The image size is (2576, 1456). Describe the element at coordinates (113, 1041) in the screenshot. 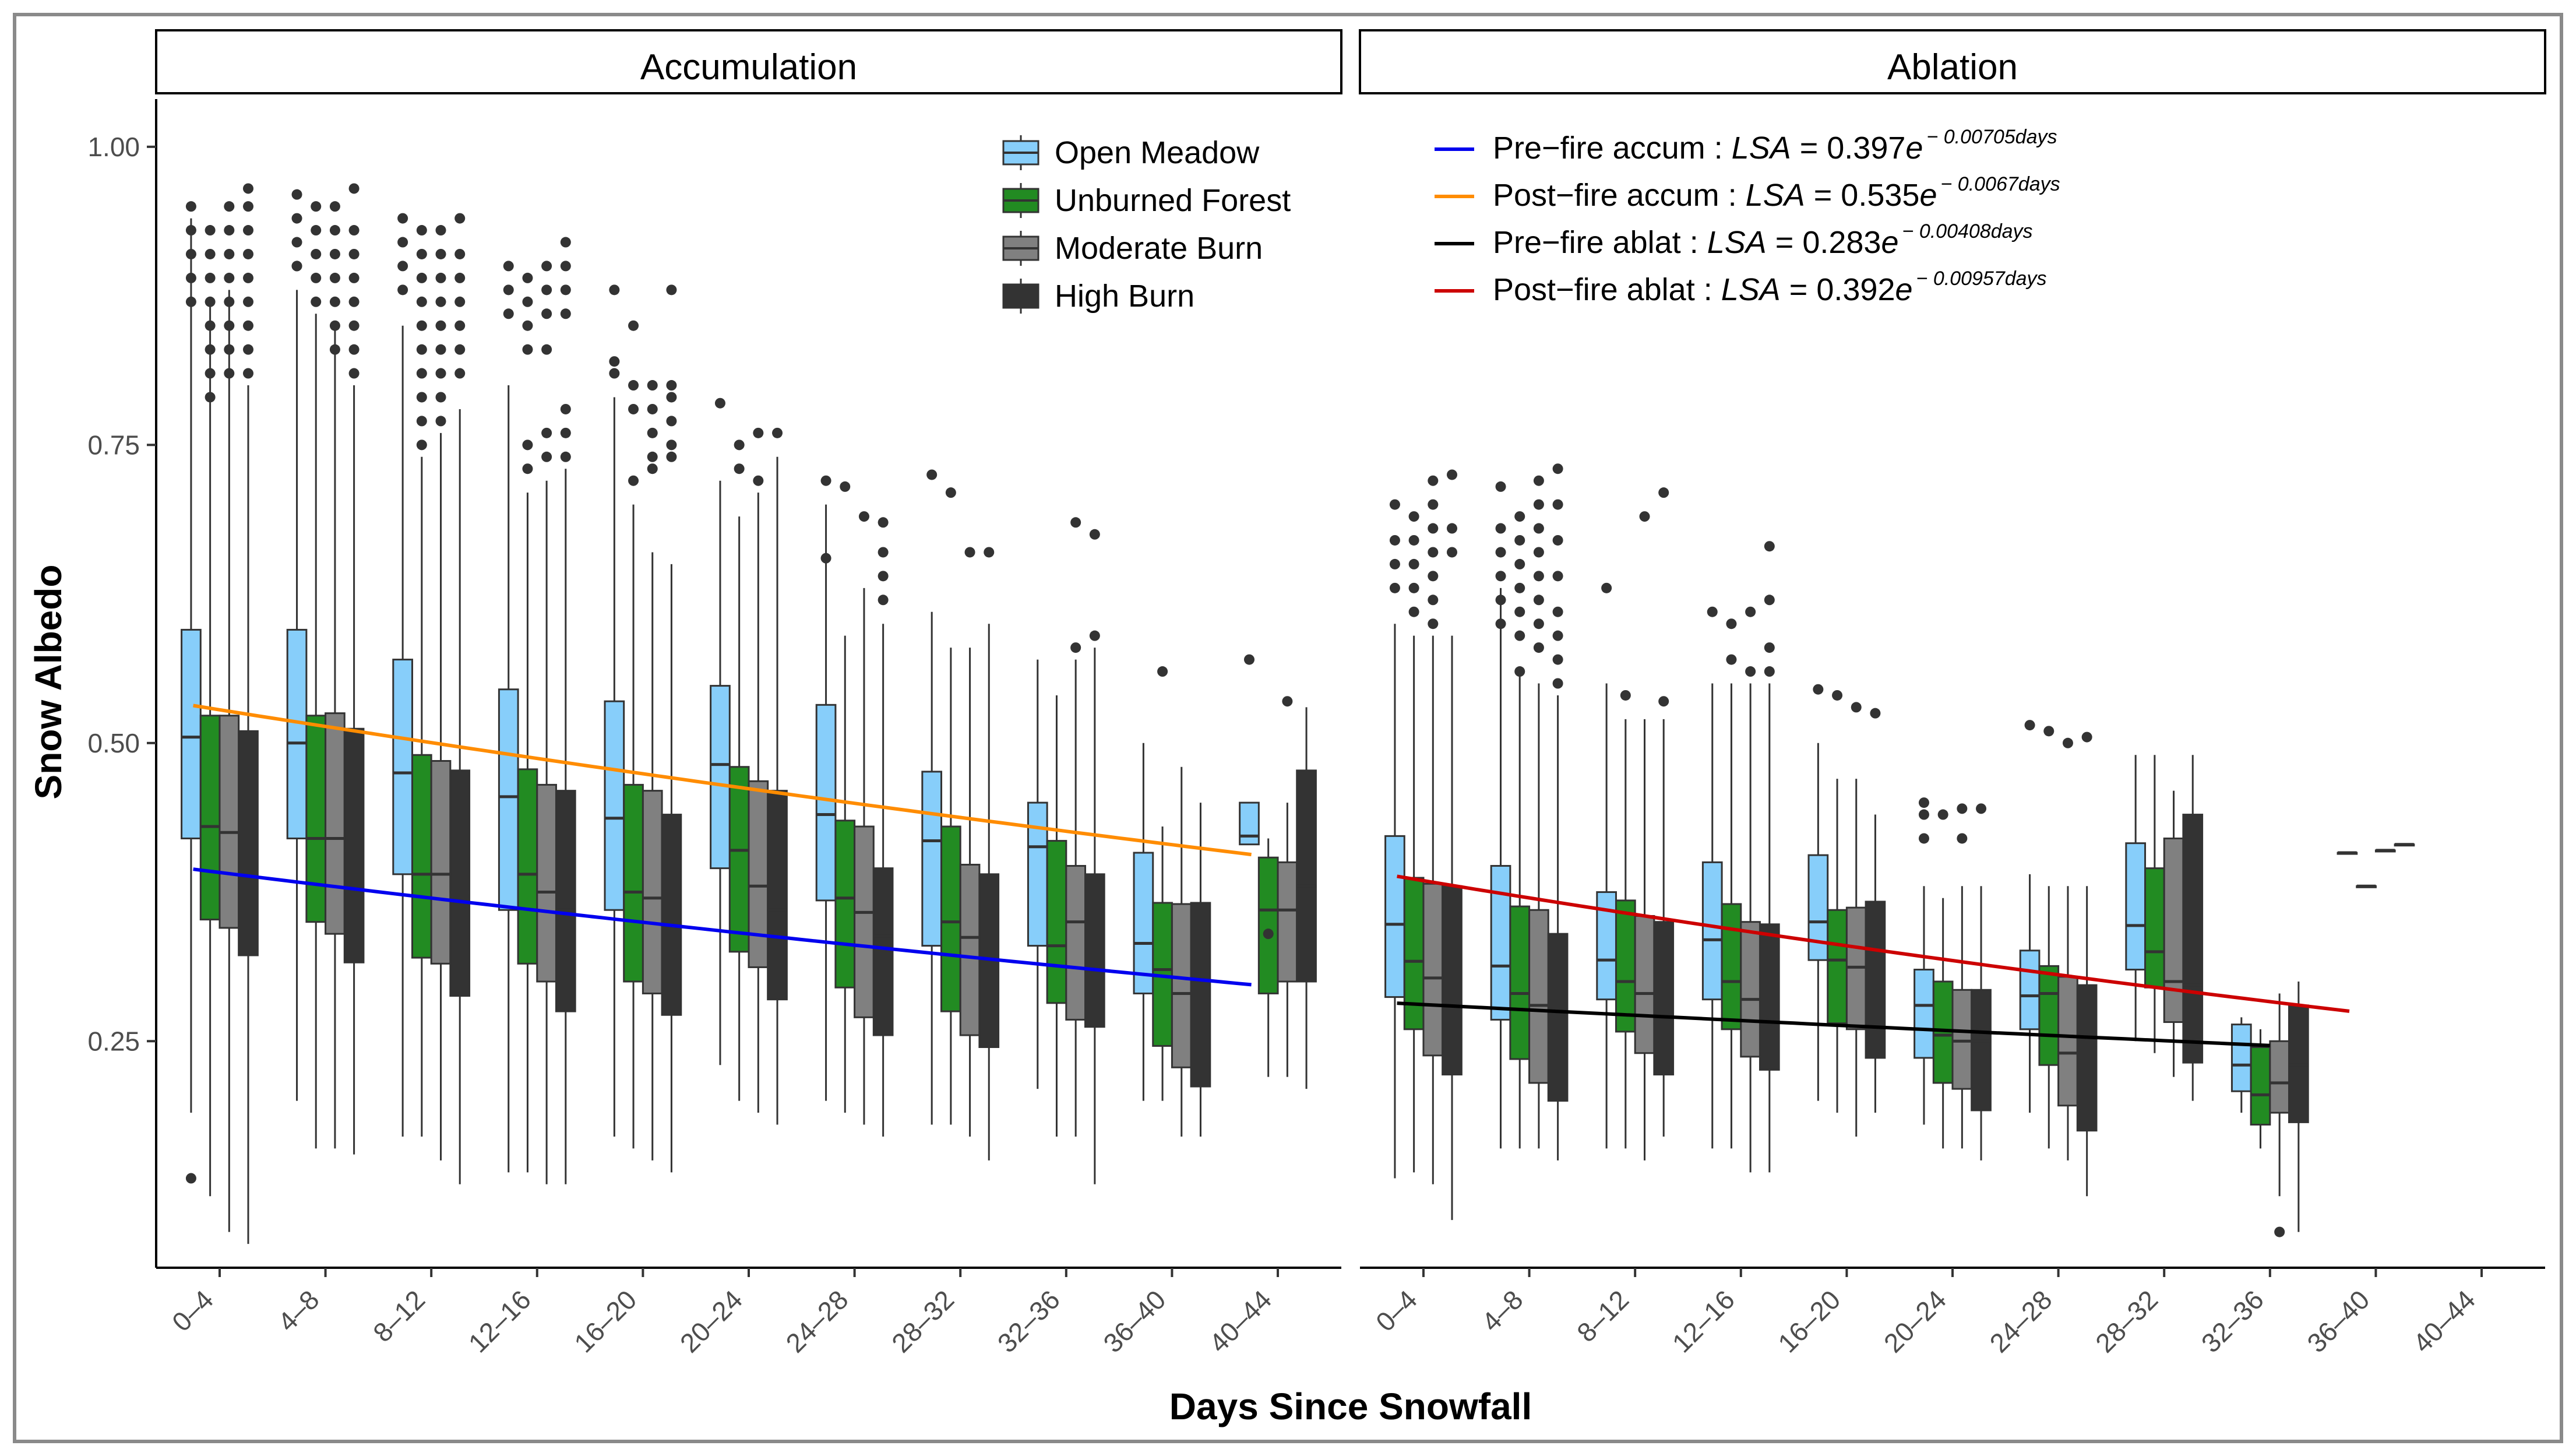

I see `y-tick-label: 0.25` at that location.